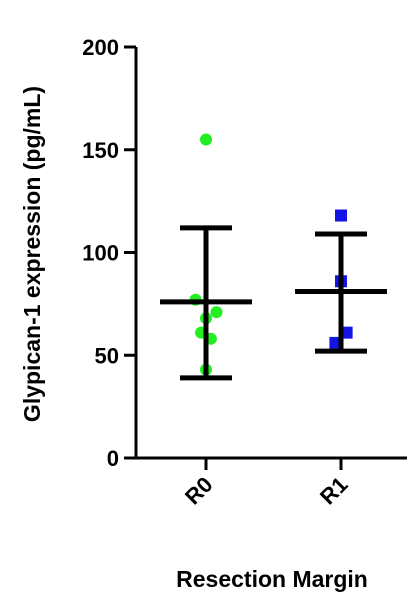 The height and width of the screenshot is (597, 407). What do you see at coordinates (107, 355) in the screenshot?
I see `y-tick-label: 50` at bounding box center [107, 355].